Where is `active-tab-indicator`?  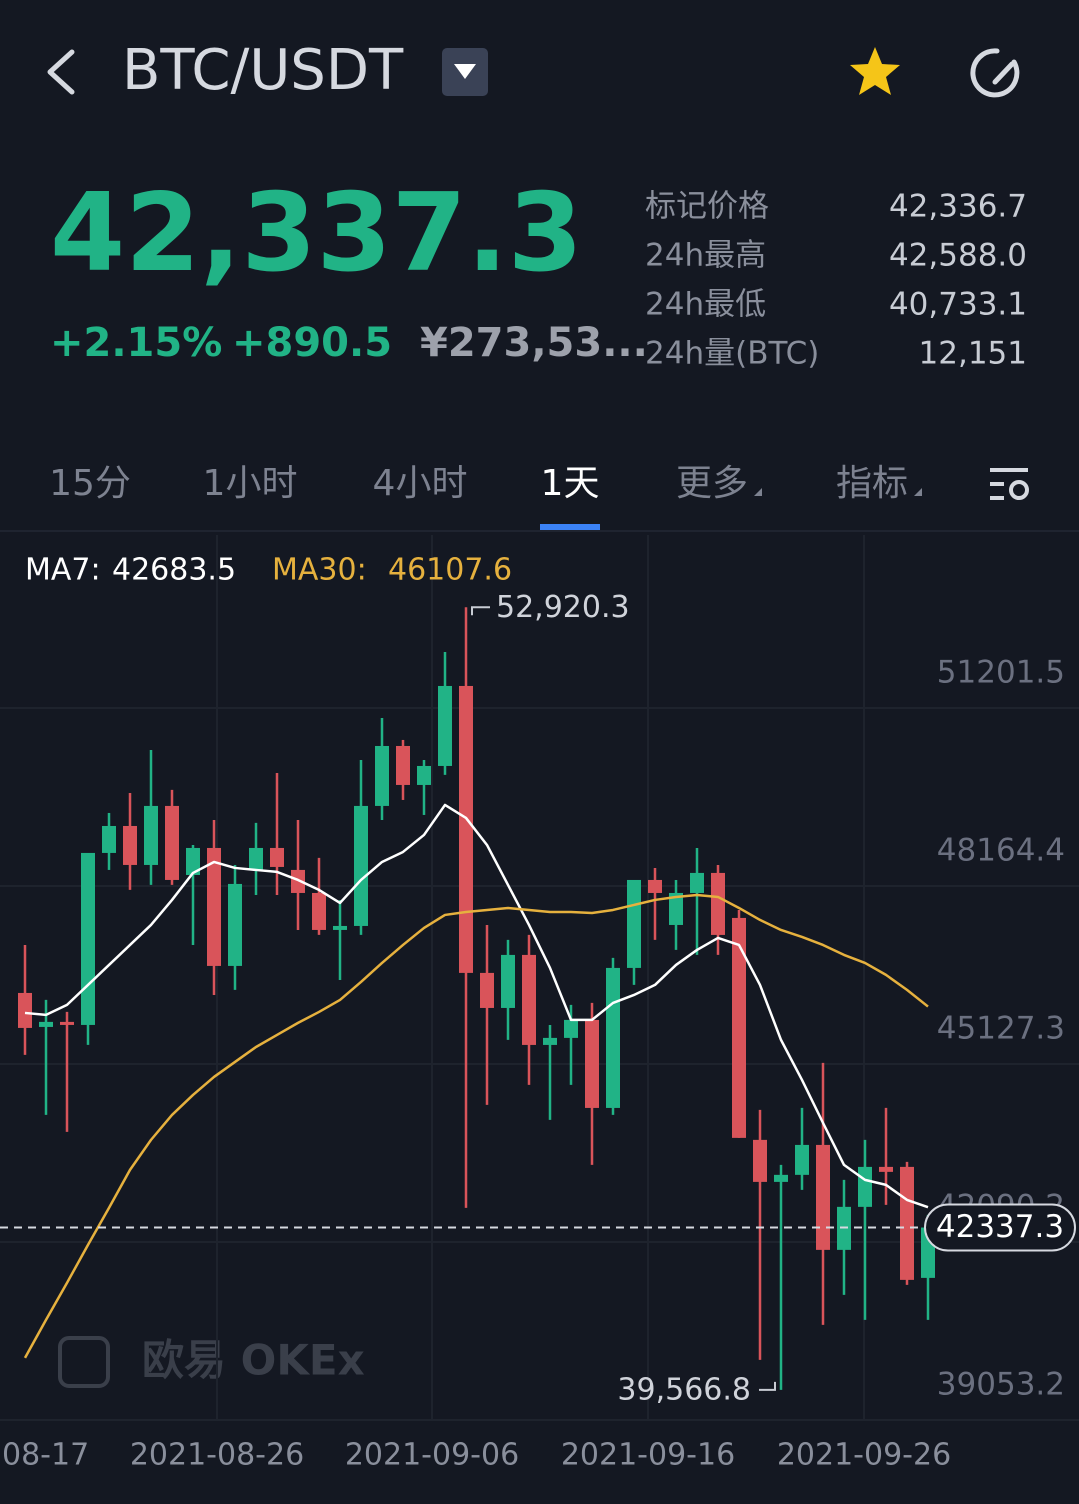 active-tab-indicator is located at coordinates (570, 527).